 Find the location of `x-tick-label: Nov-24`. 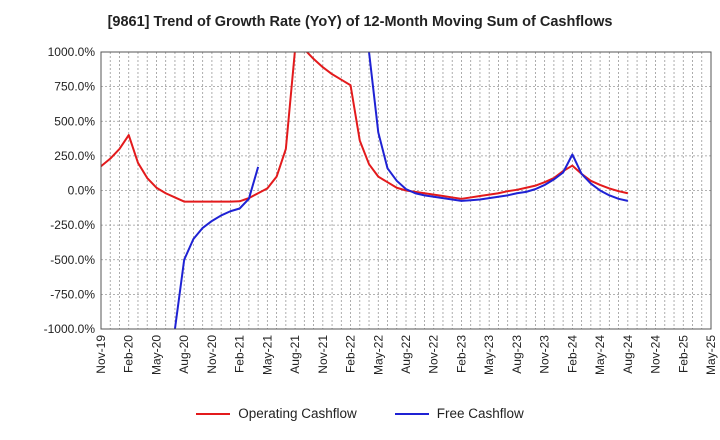

x-tick-label: Nov-24 is located at coordinates (656, 354).